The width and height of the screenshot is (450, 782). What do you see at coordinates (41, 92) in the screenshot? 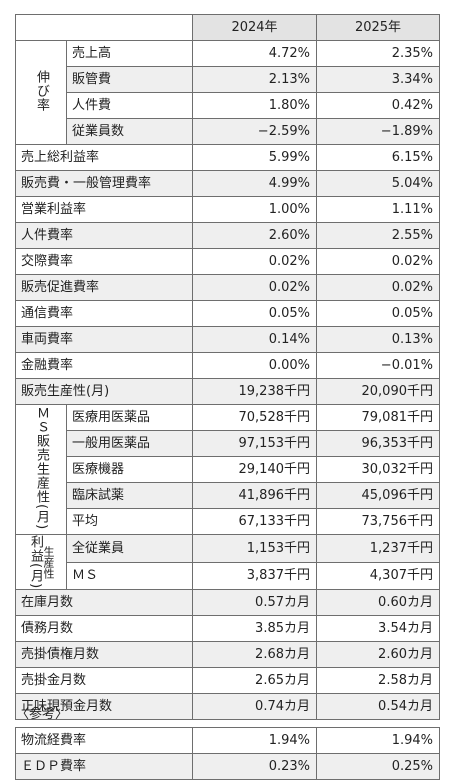
I see `growth-group-label: 伸び率` at bounding box center [41, 92].